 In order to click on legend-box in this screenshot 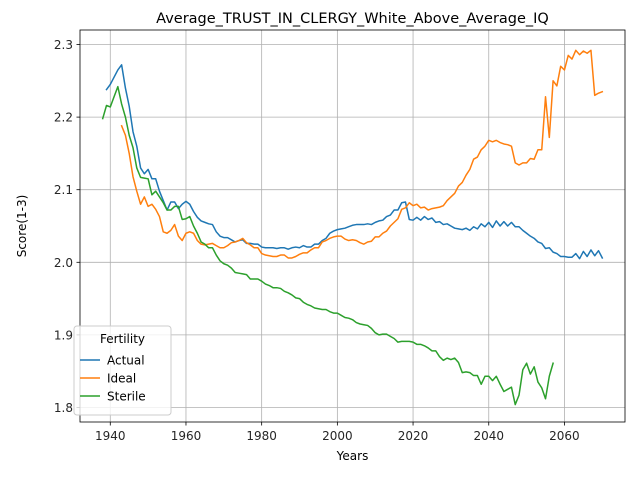, I will do `click(122, 370)`.